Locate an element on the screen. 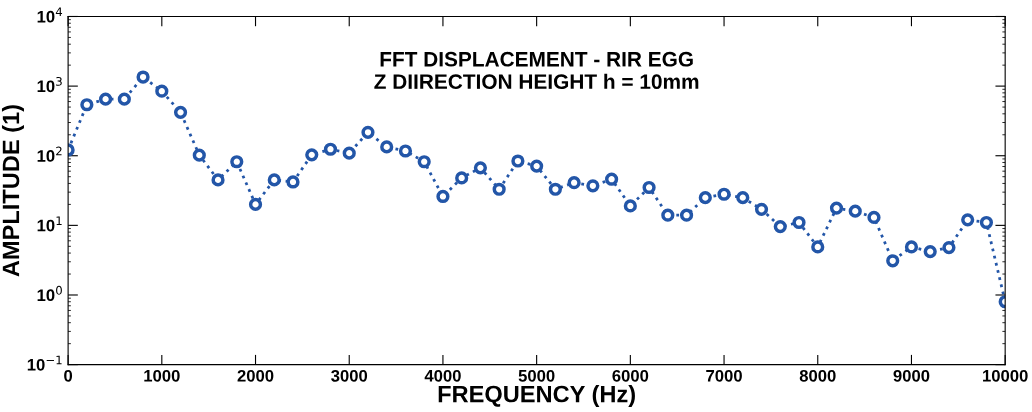  y-tick-label: 10$^{0}$ is located at coordinates (49, 293).